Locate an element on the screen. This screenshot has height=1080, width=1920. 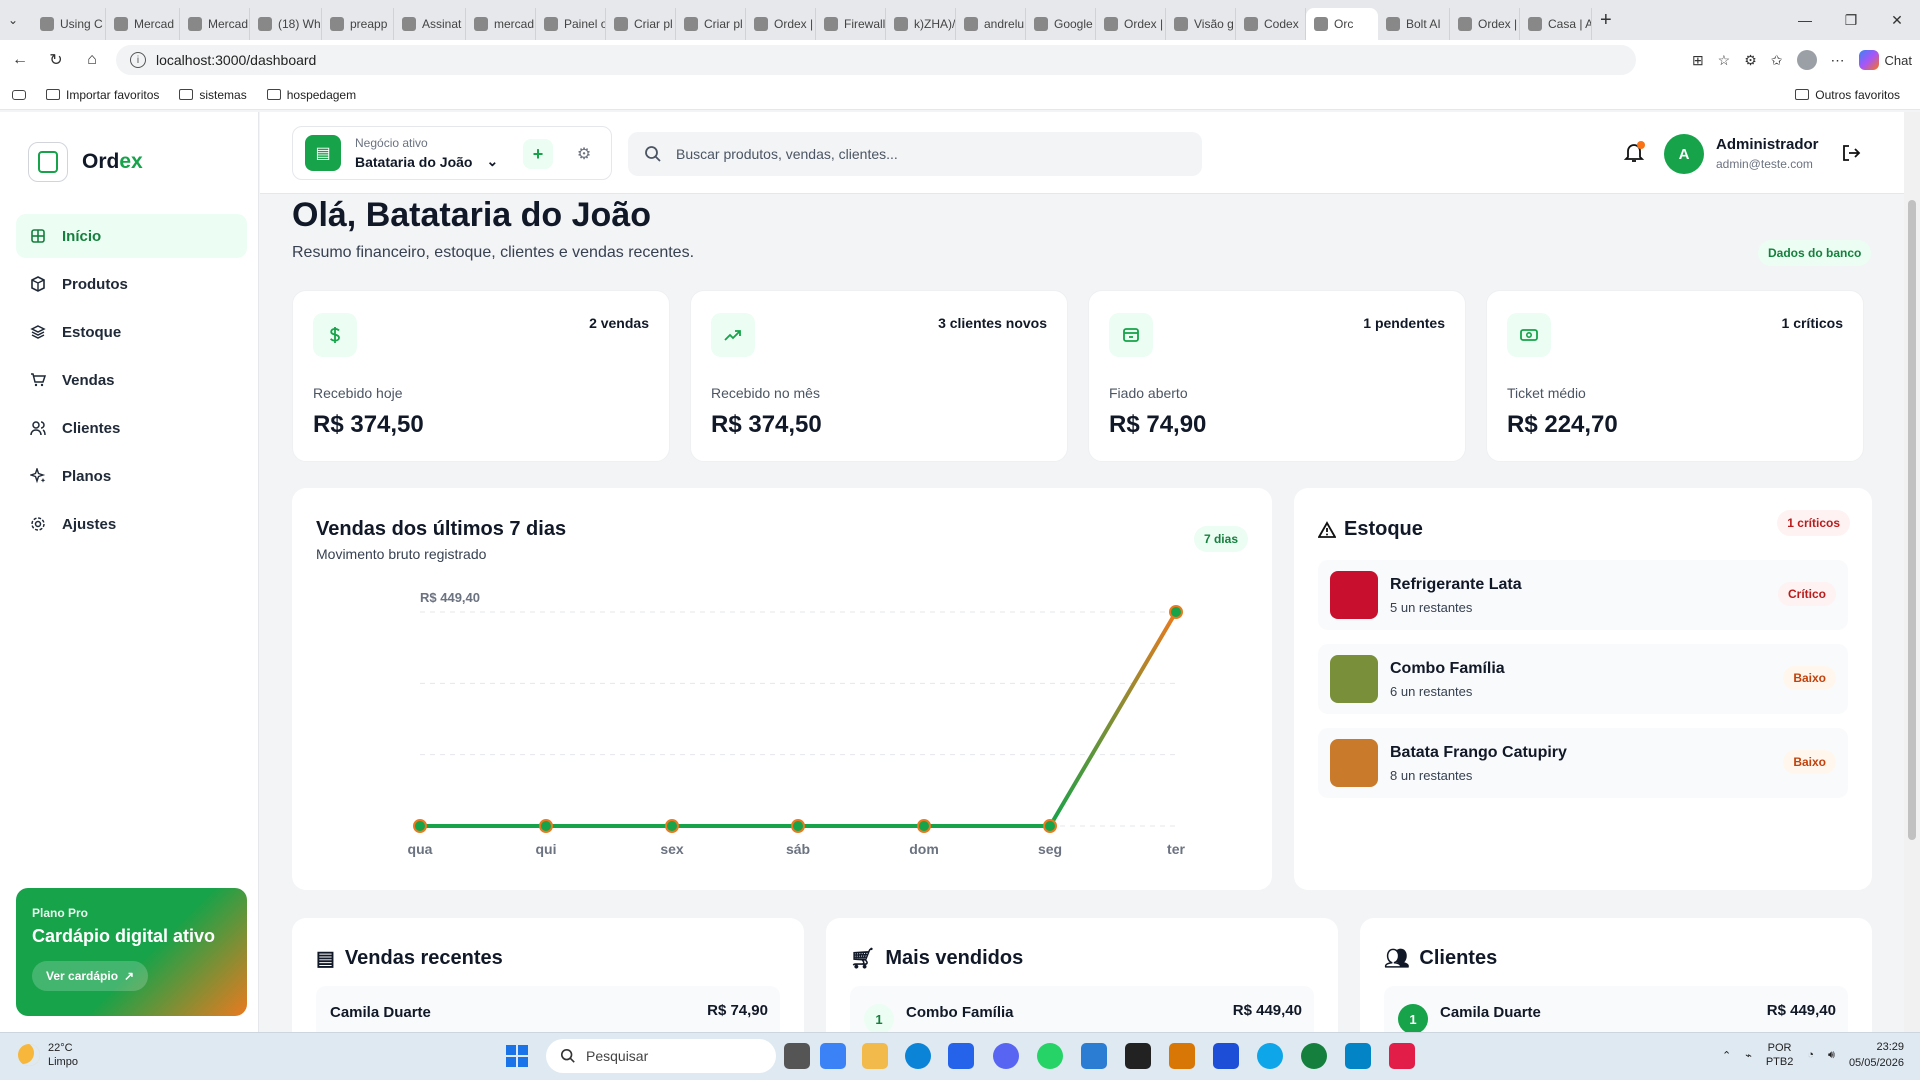
collections-icon is located at coordinates (19, 94).